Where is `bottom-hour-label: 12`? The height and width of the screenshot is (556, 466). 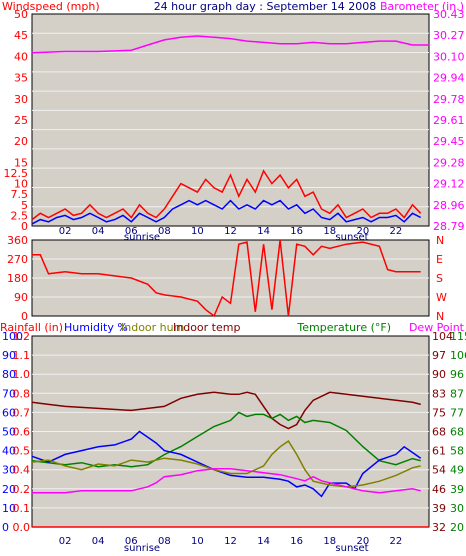
bottom-hour-label: 12 is located at coordinates (230, 541).